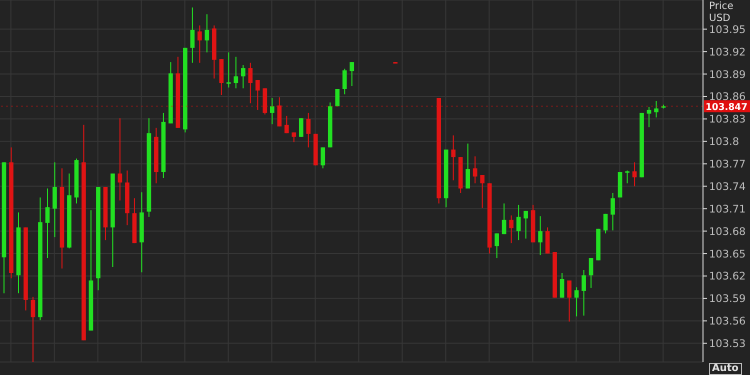 Image resolution: width=750 pixels, height=375 pixels. What do you see at coordinates (727, 276) in the screenshot?
I see `y-tick-label: 103.62` at bounding box center [727, 276].